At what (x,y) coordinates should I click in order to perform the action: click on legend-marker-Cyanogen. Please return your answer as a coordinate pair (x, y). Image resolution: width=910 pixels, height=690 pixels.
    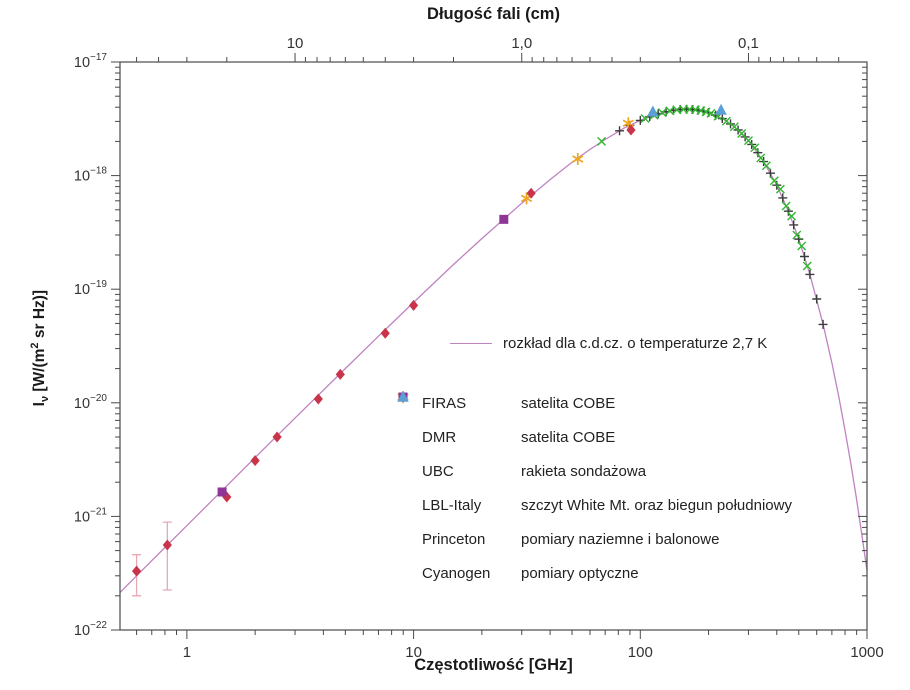
    Looking at the image, I should click on (403, 396).